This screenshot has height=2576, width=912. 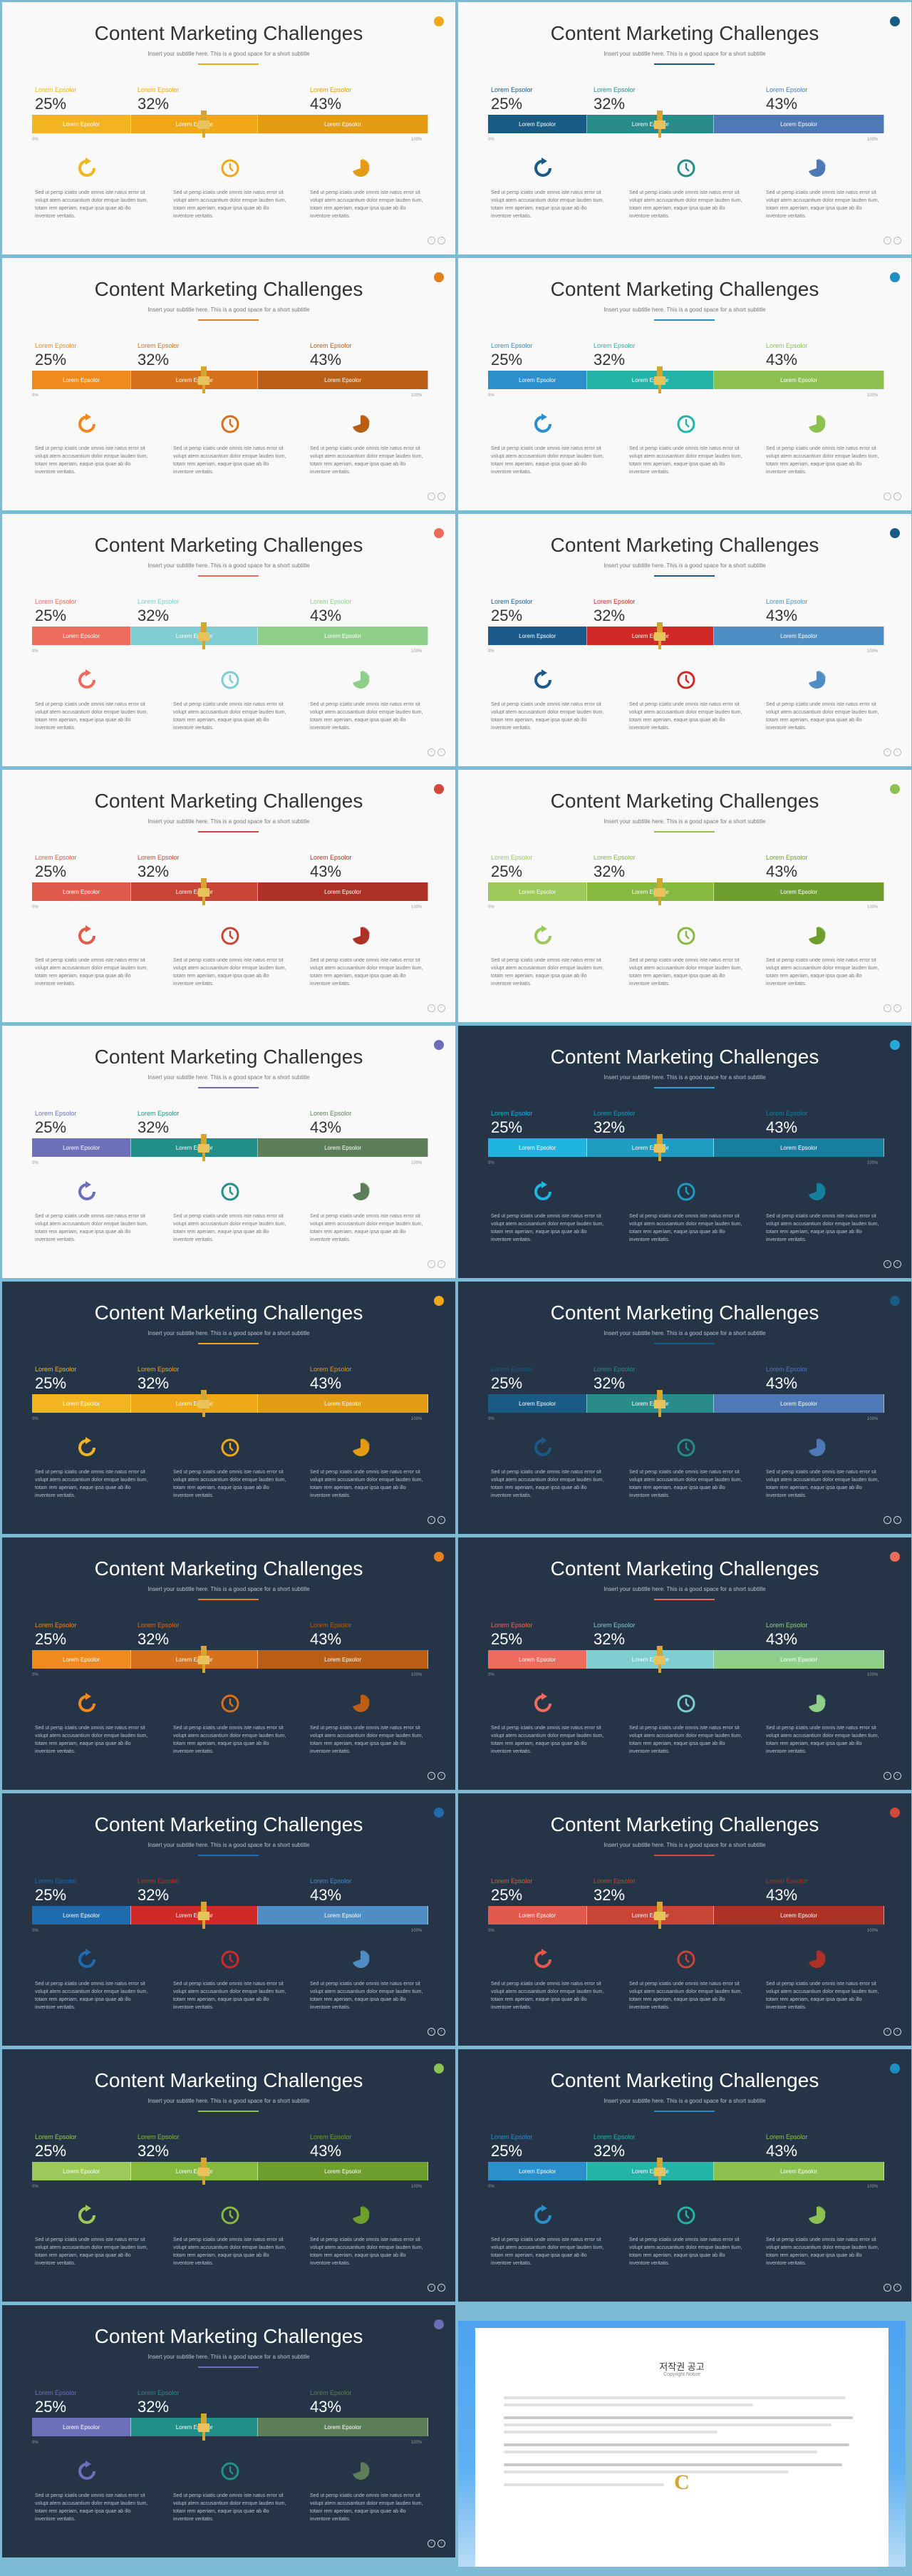 What do you see at coordinates (436, 240) in the screenshot?
I see `slide-pagination: ‹ ›` at bounding box center [436, 240].